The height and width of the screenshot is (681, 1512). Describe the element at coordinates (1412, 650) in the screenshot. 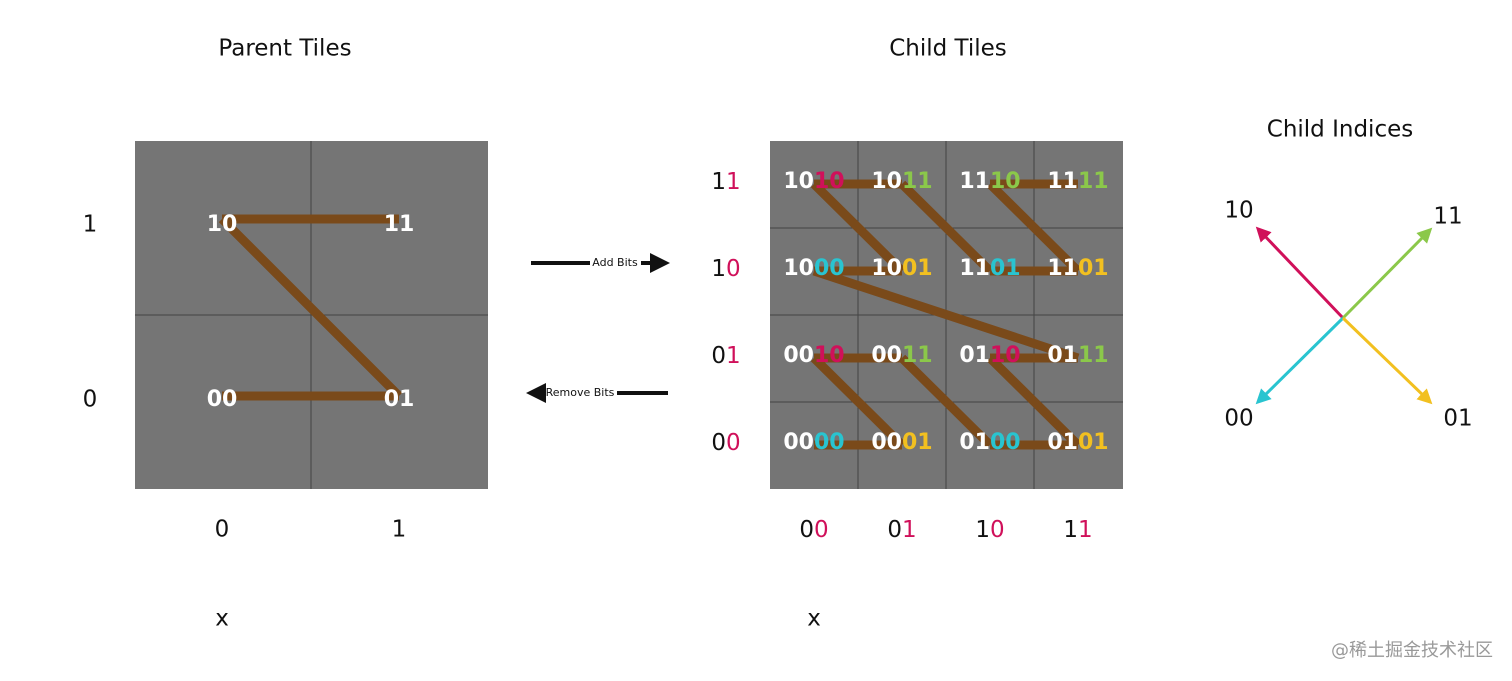

I see `watermark: @稀土掘金技术社区` at that location.